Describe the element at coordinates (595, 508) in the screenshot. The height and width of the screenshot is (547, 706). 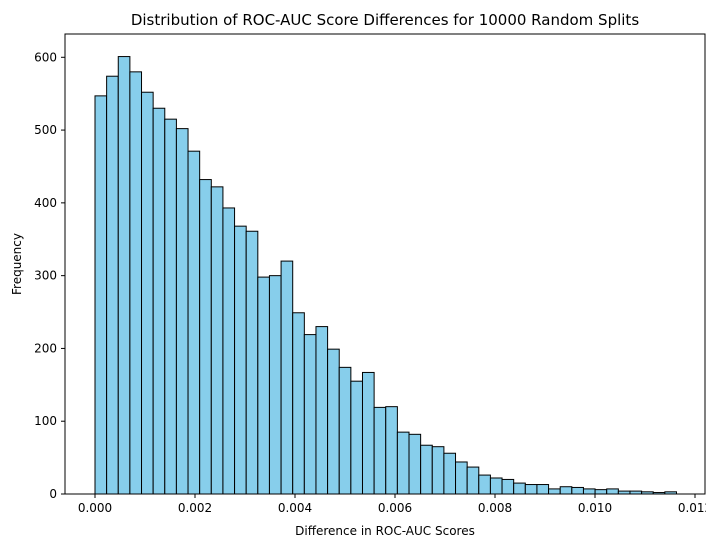
I see `x-tick-label: 0.010` at that location.